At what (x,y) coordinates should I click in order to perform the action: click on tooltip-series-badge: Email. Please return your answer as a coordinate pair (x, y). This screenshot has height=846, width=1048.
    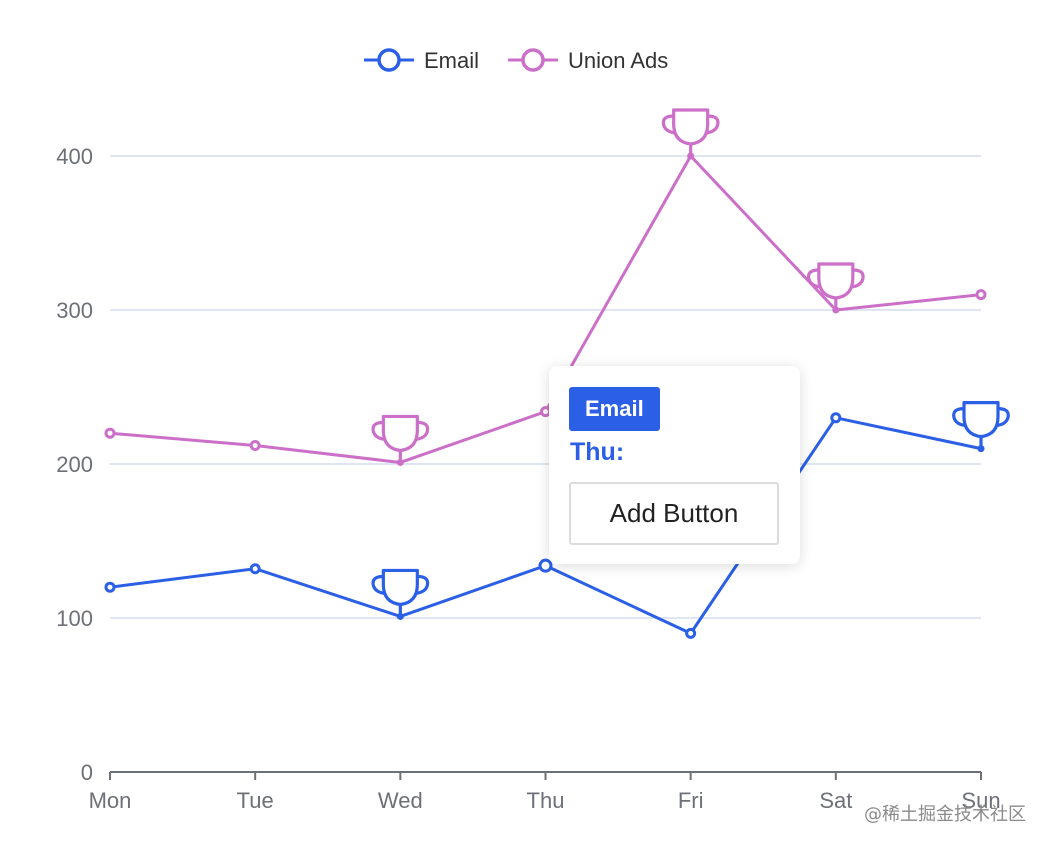
    Looking at the image, I should click on (614, 409).